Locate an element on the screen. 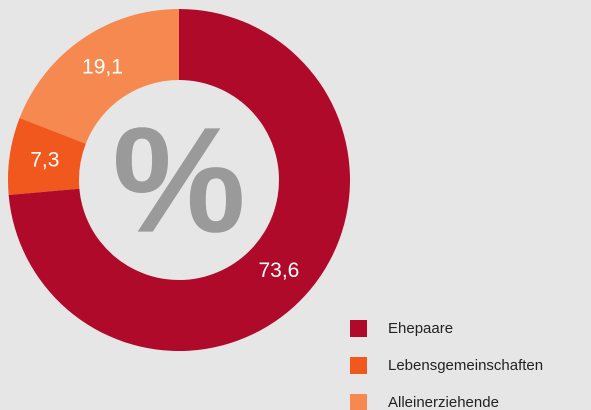  legend-label: Ehepaare is located at coordinates (420, 328).